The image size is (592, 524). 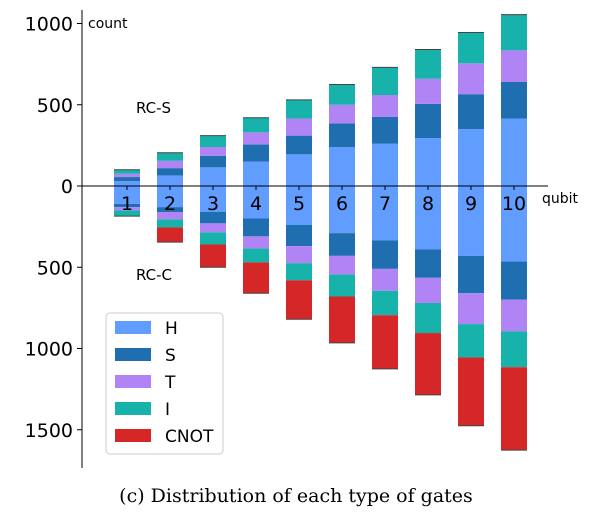 I want to click on bar-rcc-h-q6, so click(x=342, y=210).